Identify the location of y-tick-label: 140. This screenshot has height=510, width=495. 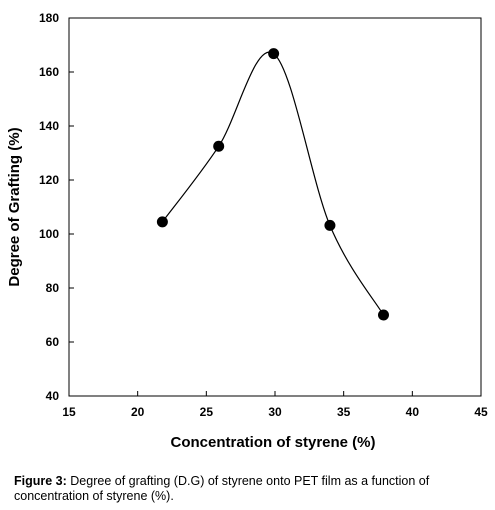
(49, 126).